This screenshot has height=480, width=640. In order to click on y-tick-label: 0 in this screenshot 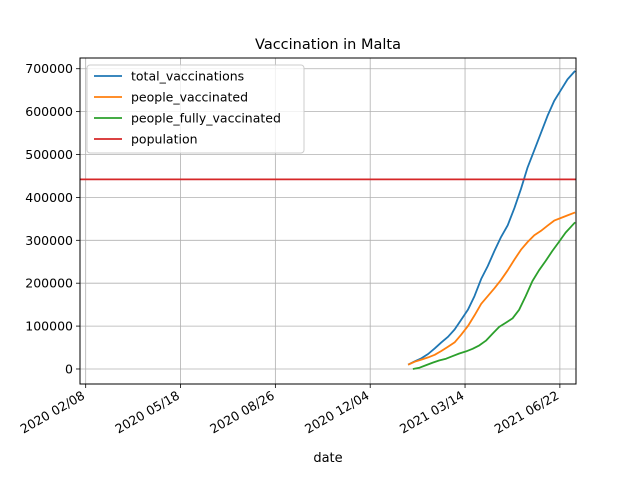, I will do `click(69, 368)`.